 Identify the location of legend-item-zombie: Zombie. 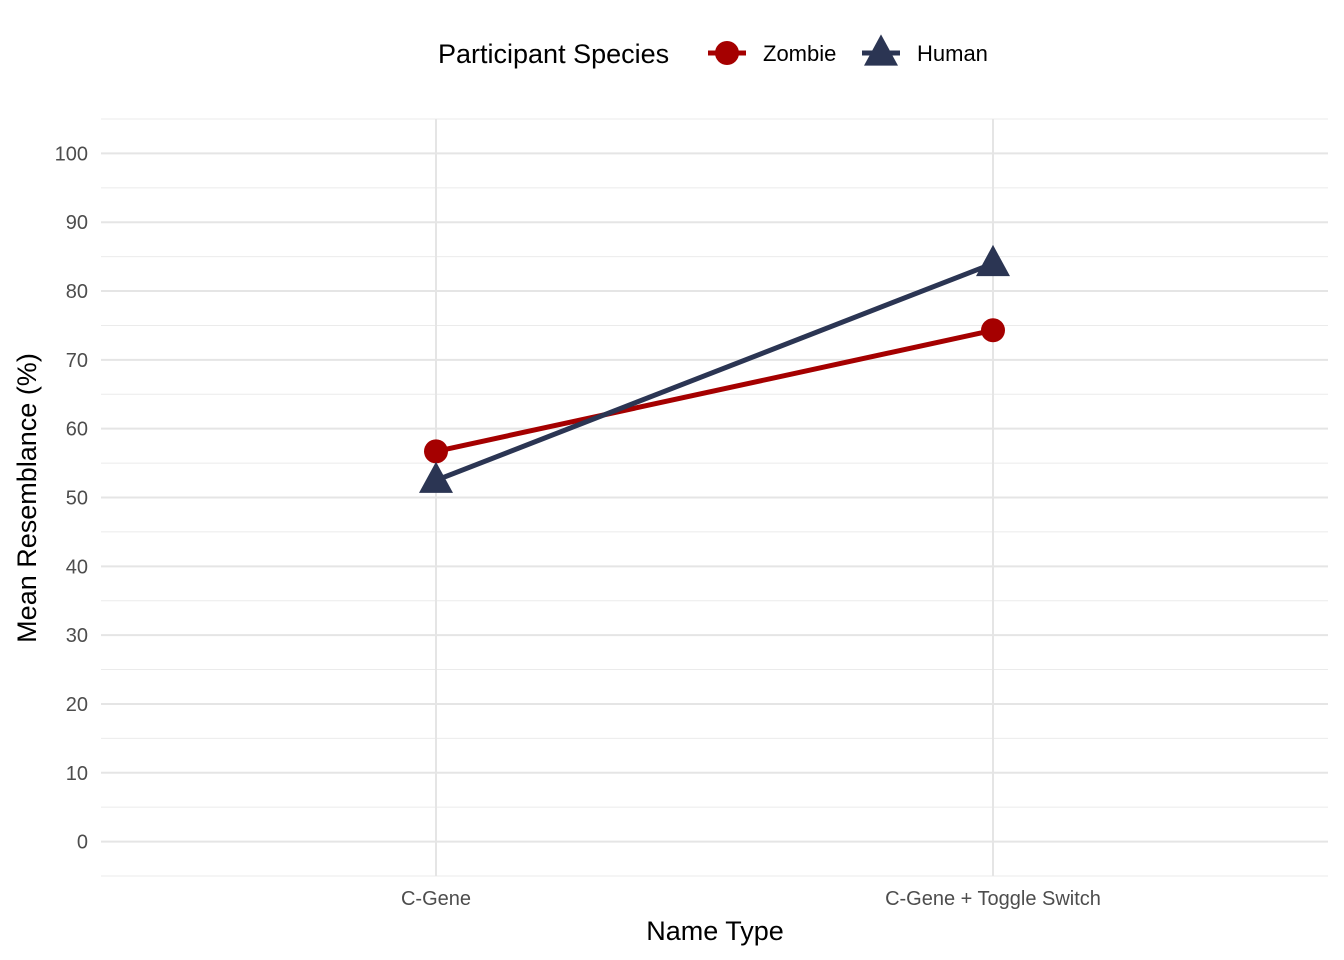
(772, 53).